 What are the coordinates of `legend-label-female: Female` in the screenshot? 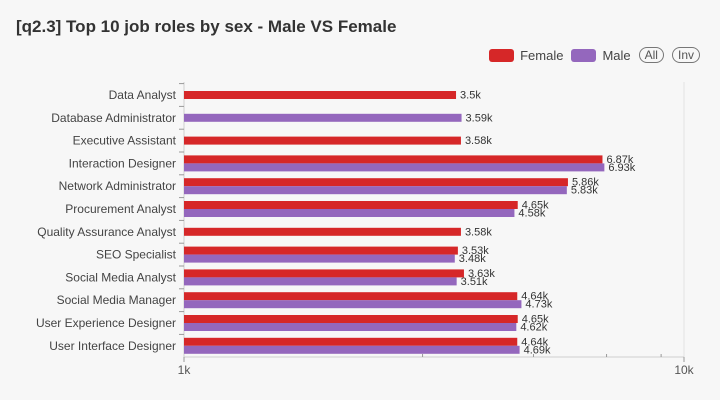 It's located at (542, 55).